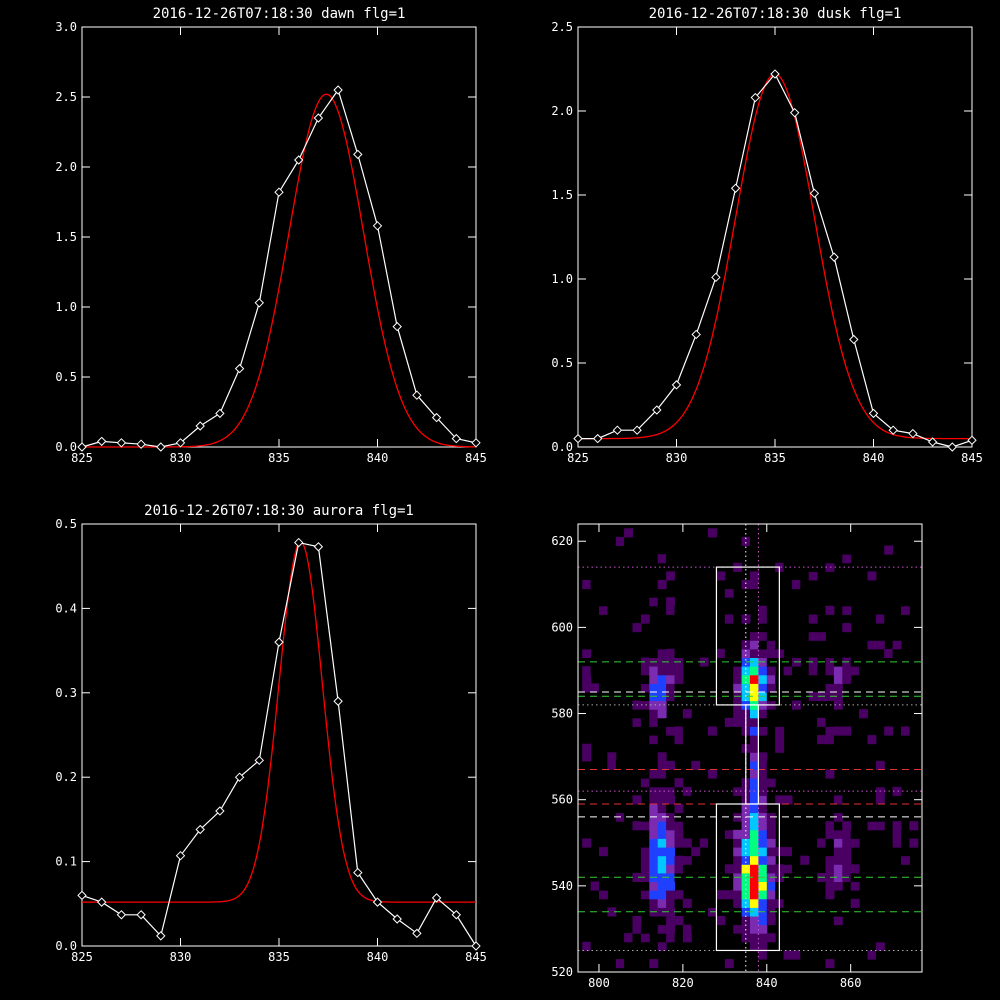  I want to click on y-tick-label: 1.5, so click(562, 195).